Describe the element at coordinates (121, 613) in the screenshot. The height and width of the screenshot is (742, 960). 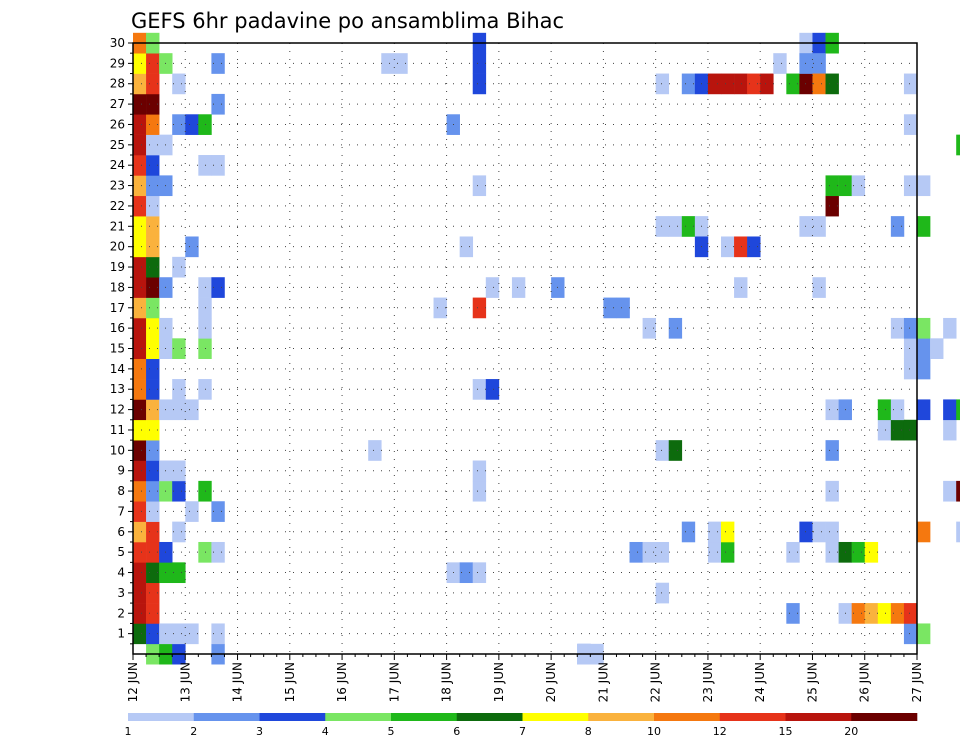
I see `y-tick-label: 2` at that location.